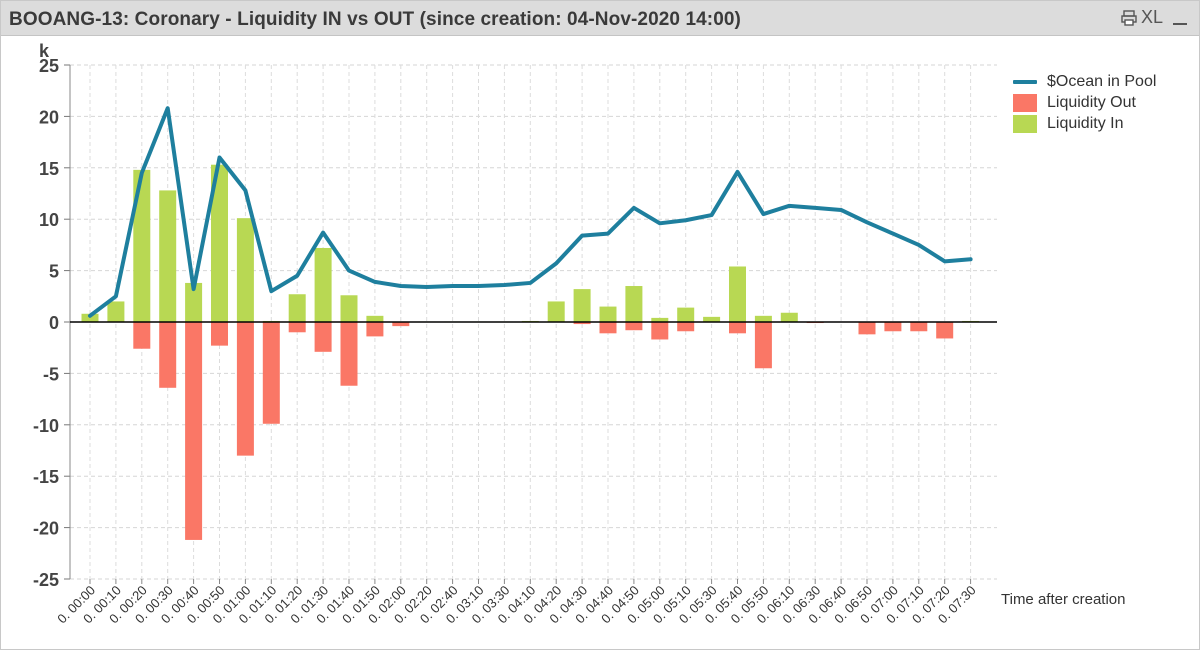 This screenshot has height=650, width=1200. What do you see at coordinates (44, 51) in the screenshot?
I see `y-unit-label: k` at bounding box center [44, 51].